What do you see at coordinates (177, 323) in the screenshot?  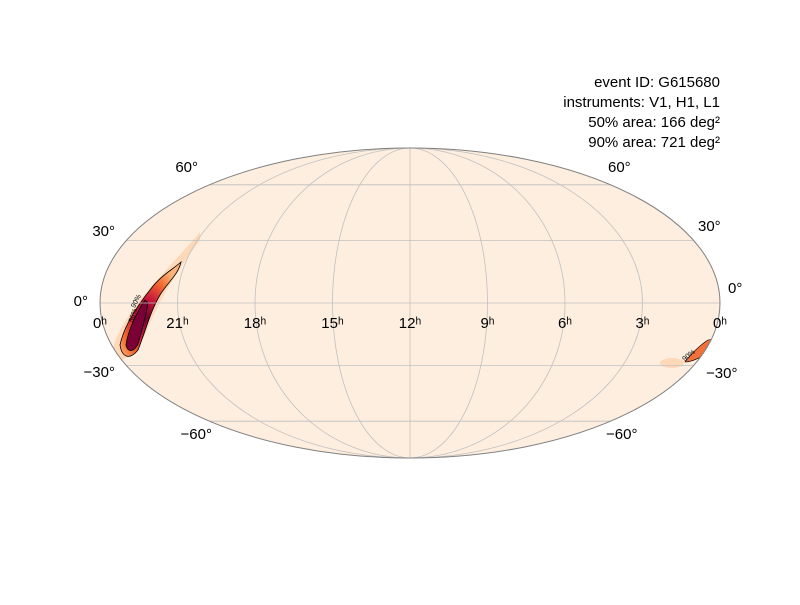 I see `ra-label: 21ʰ` at bounding box center [177, 323].